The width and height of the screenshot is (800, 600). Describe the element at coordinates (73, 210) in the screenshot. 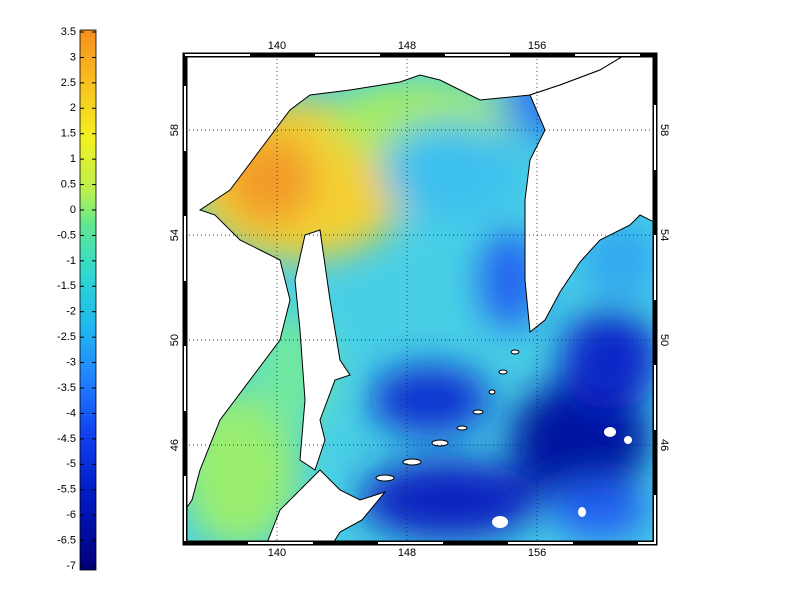

I see `colorbar-tick-label: 0` at that location.